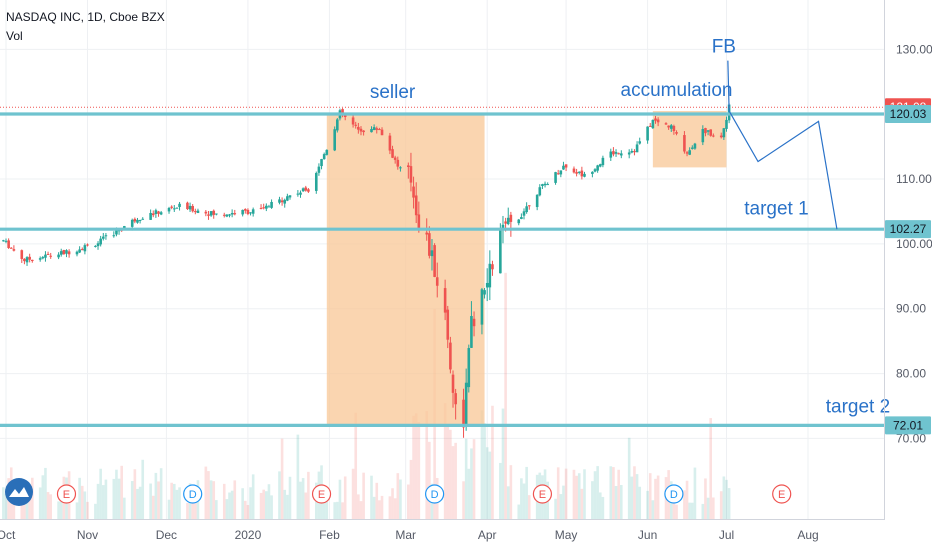 The height and width of the screenshot is (555, 932). What do you see at coordinates (858, 406) in the screenshot?
I see `annotation-target-2: target 2` at bounding box center [858, 406].